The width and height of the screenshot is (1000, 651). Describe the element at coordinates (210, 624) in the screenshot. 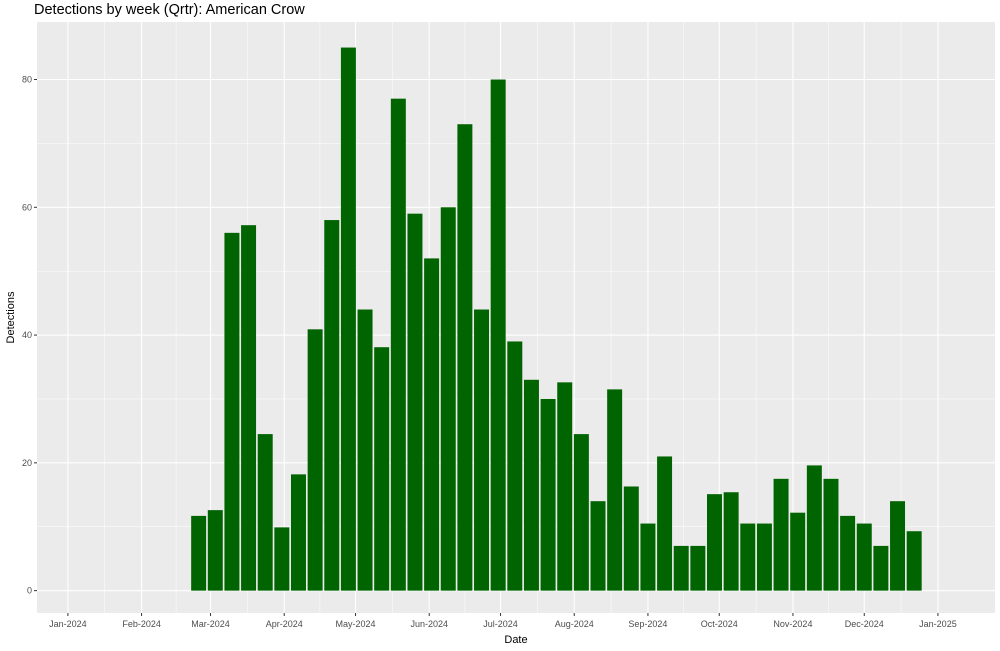

I see `x-tick-label: Mar-2024` at that location.